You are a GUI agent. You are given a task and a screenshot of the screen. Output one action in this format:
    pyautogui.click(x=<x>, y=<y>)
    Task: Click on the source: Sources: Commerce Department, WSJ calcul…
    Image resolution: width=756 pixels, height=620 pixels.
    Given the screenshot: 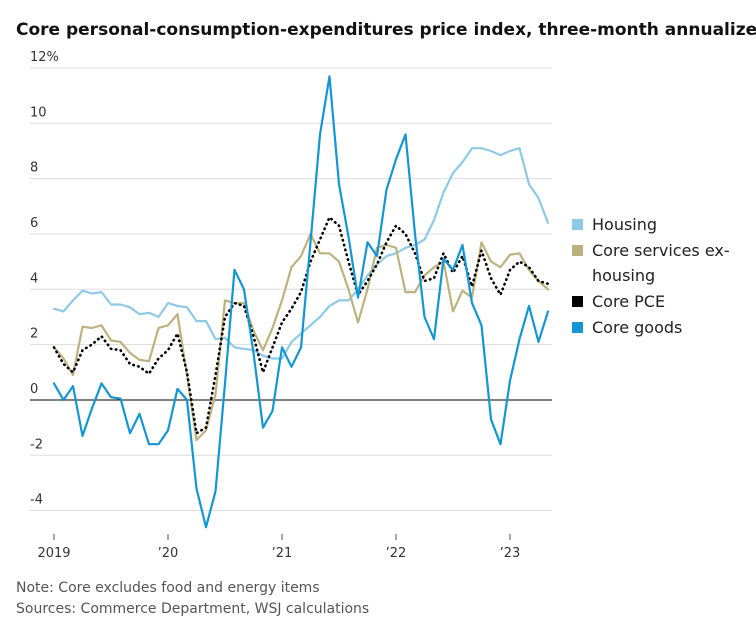 What is the action you would take?
    pyautogui.click(x=193, y=609)
    